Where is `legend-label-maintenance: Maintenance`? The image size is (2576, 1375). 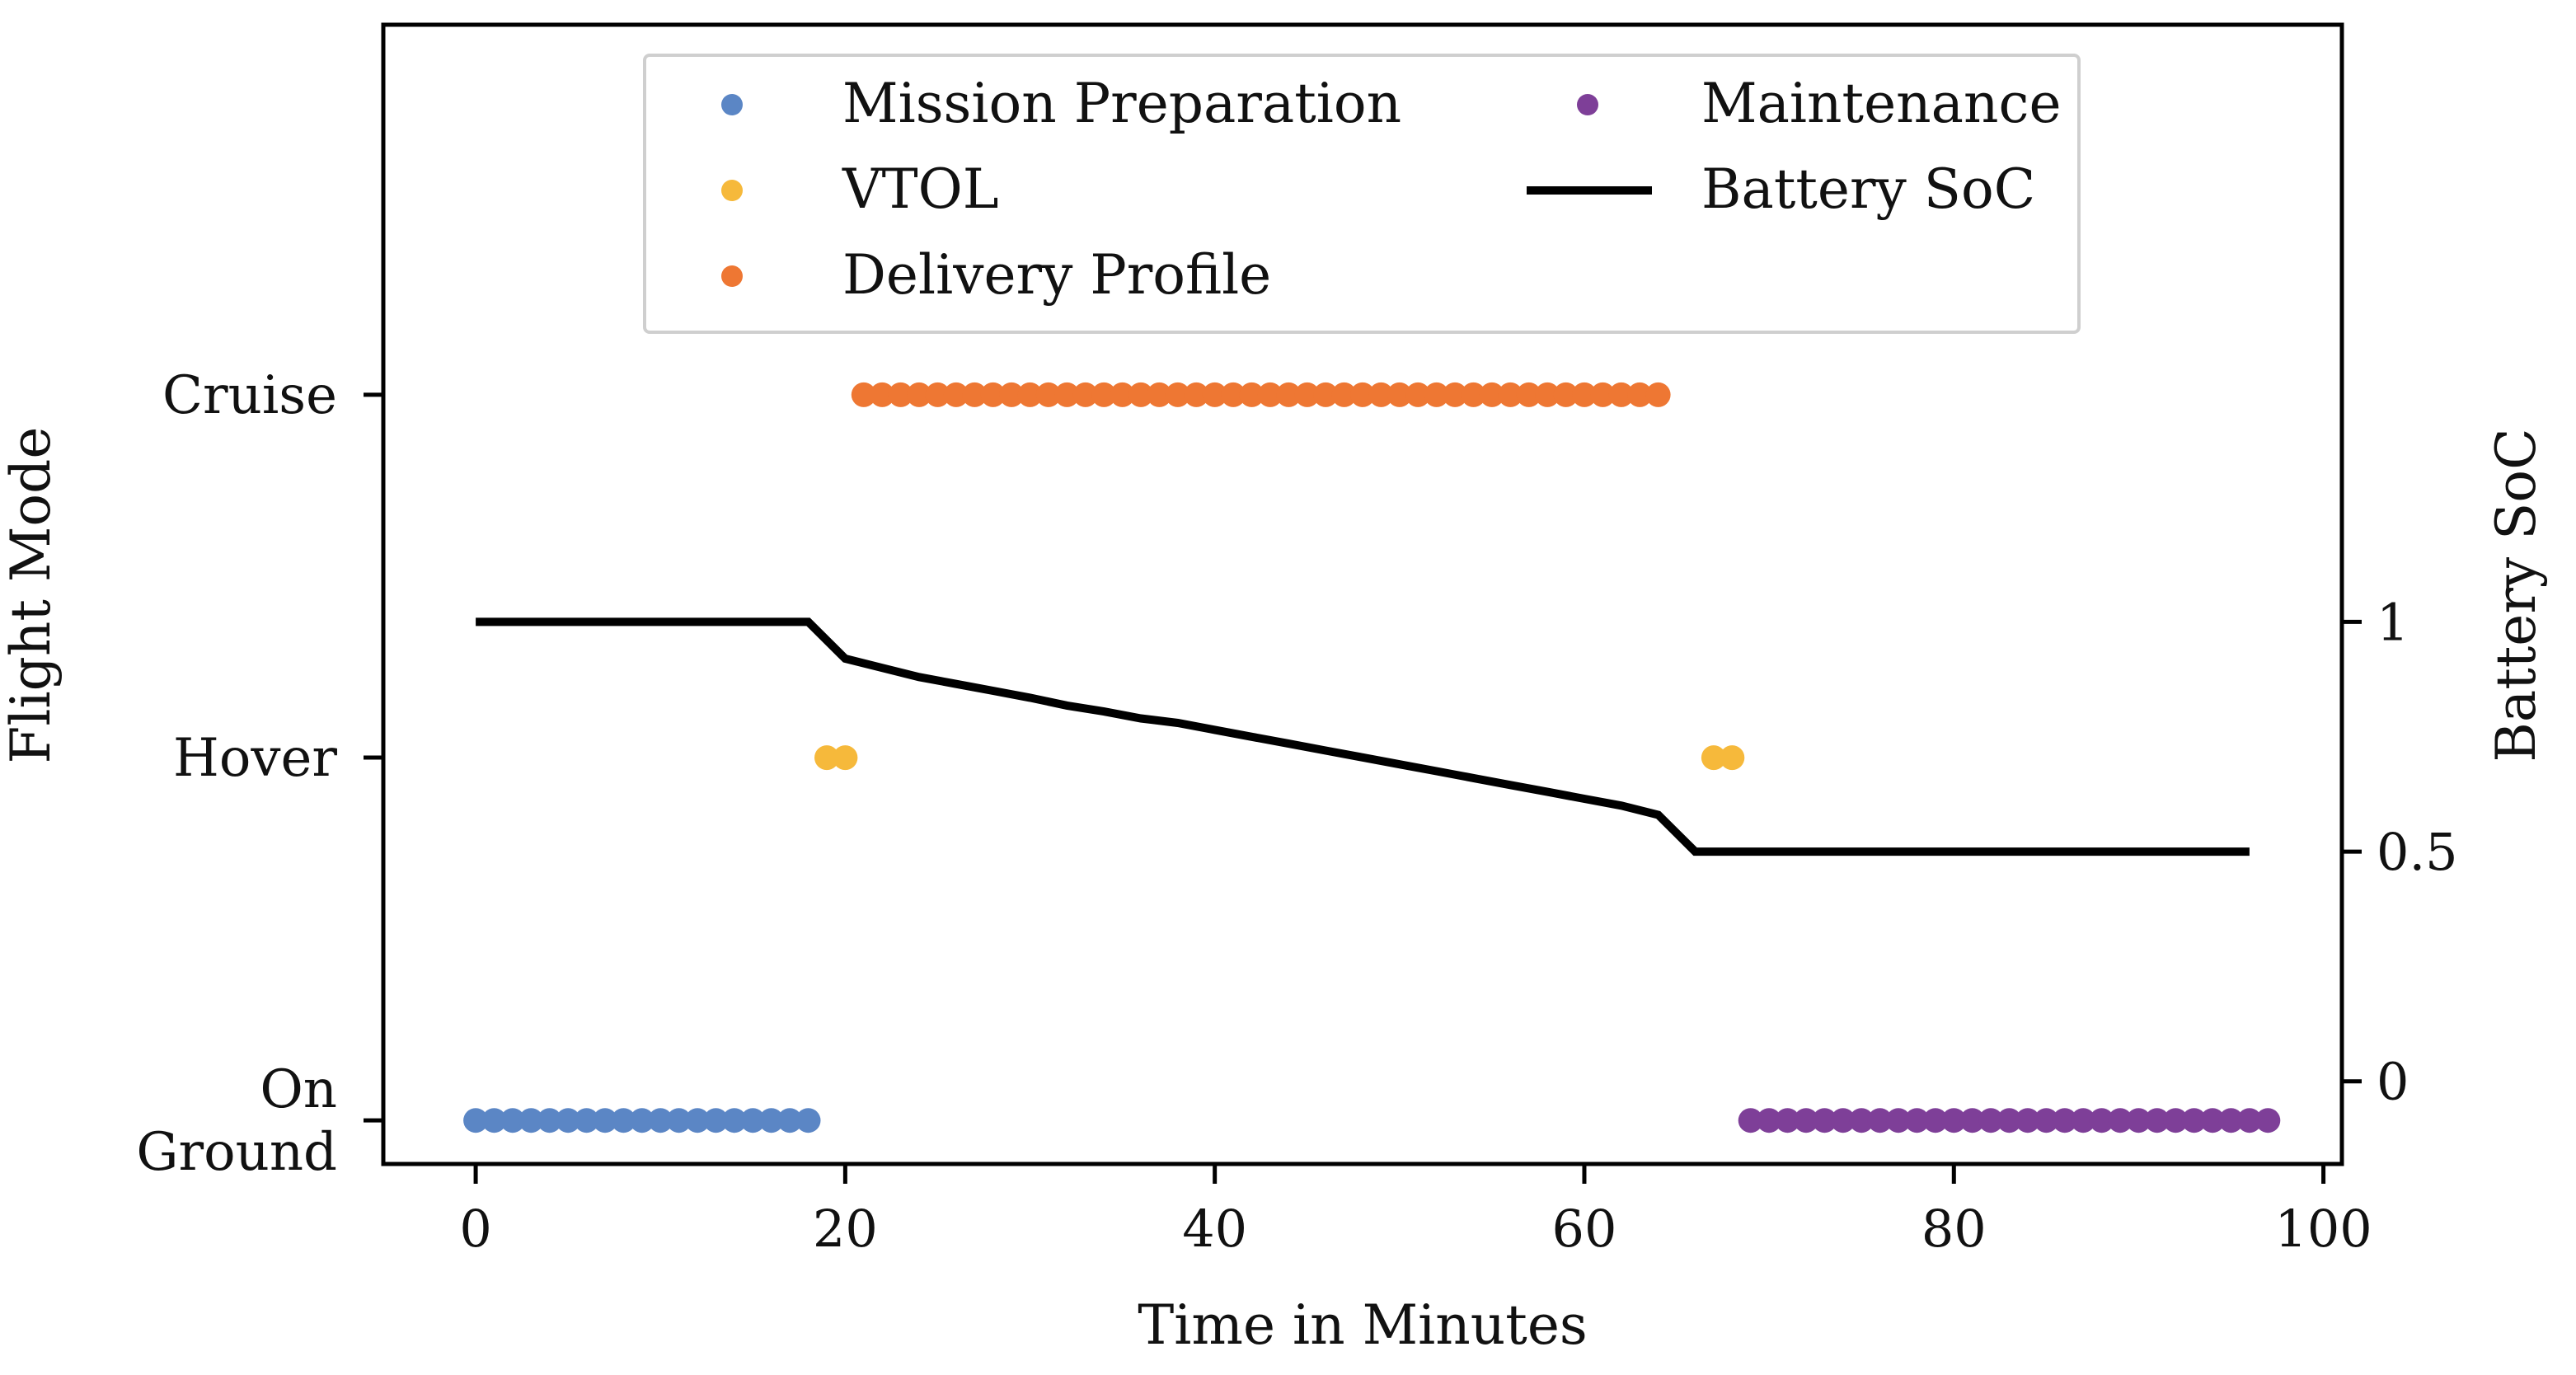
legend-label-maintenance: Maintenance is located at coordinates (1882, 103).